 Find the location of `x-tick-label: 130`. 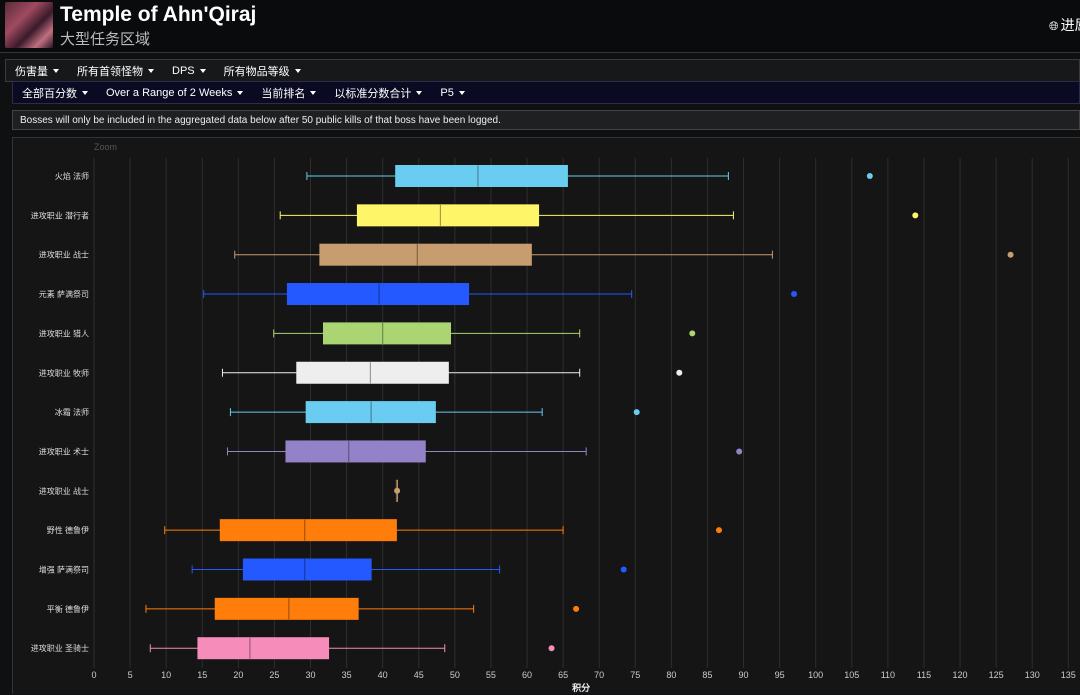

x-tick-label: 130 is located at coordinates (1032, 675).